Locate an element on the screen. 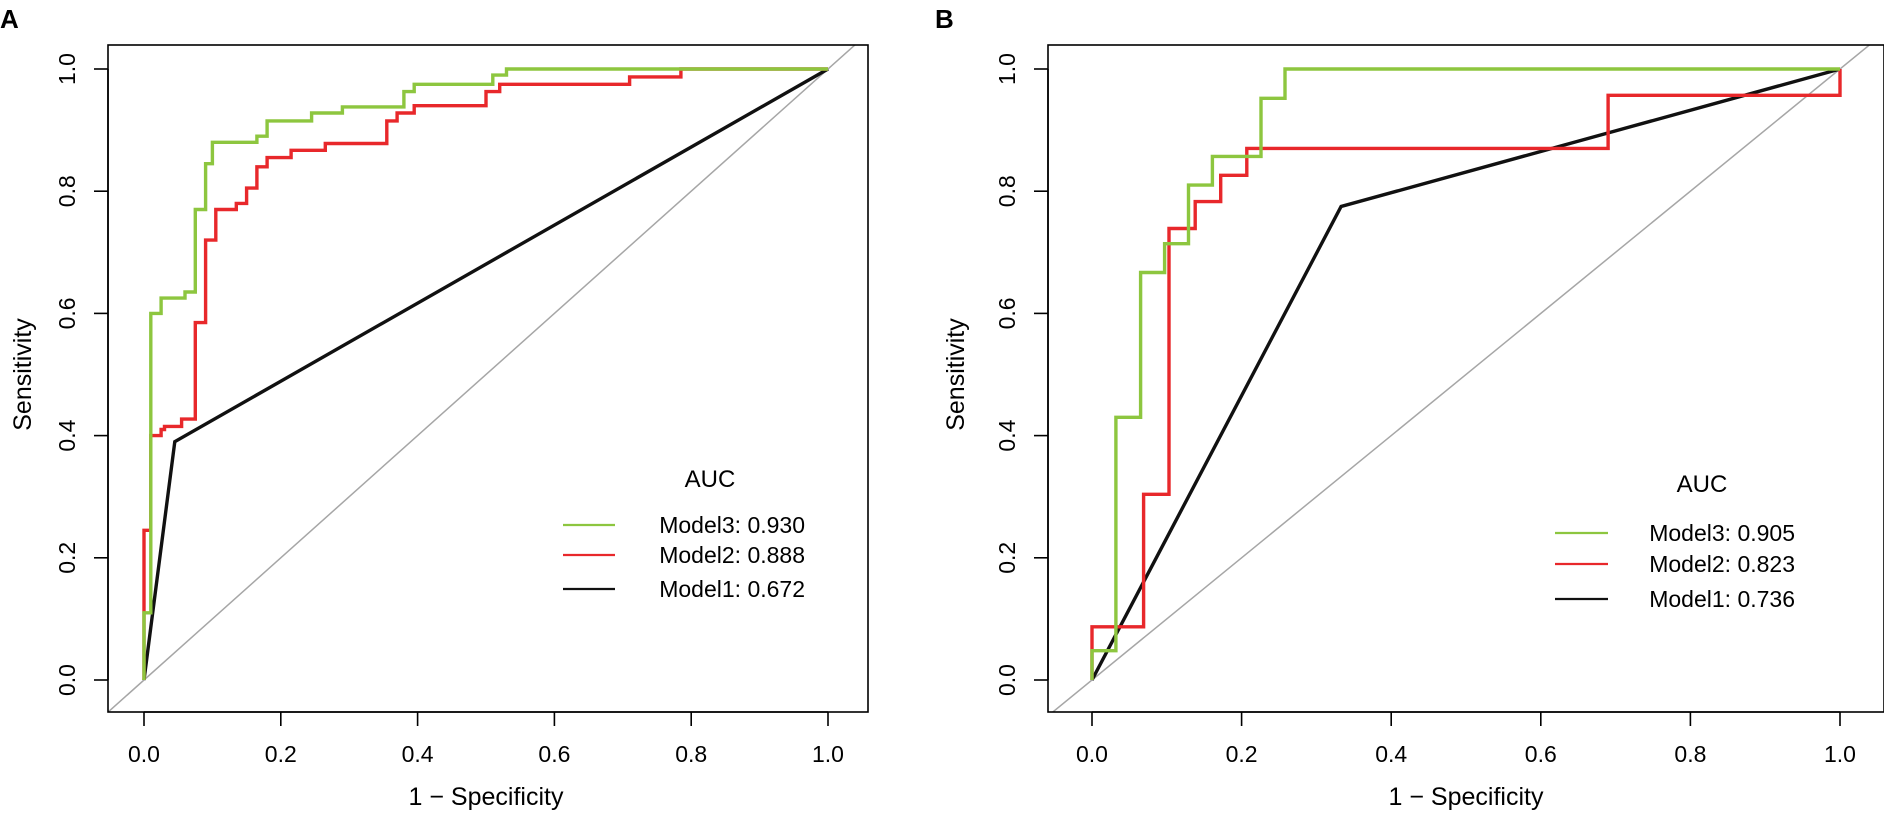 This screenshot has width=1884, height=816. legend-auc-value: 0.905 is located at coordinates (1766, 533).